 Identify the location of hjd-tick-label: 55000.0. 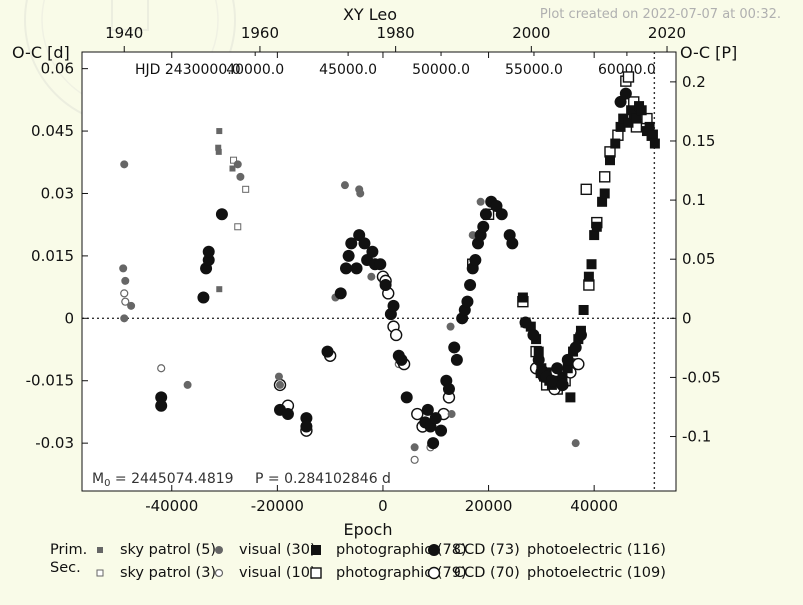
(534, 70).